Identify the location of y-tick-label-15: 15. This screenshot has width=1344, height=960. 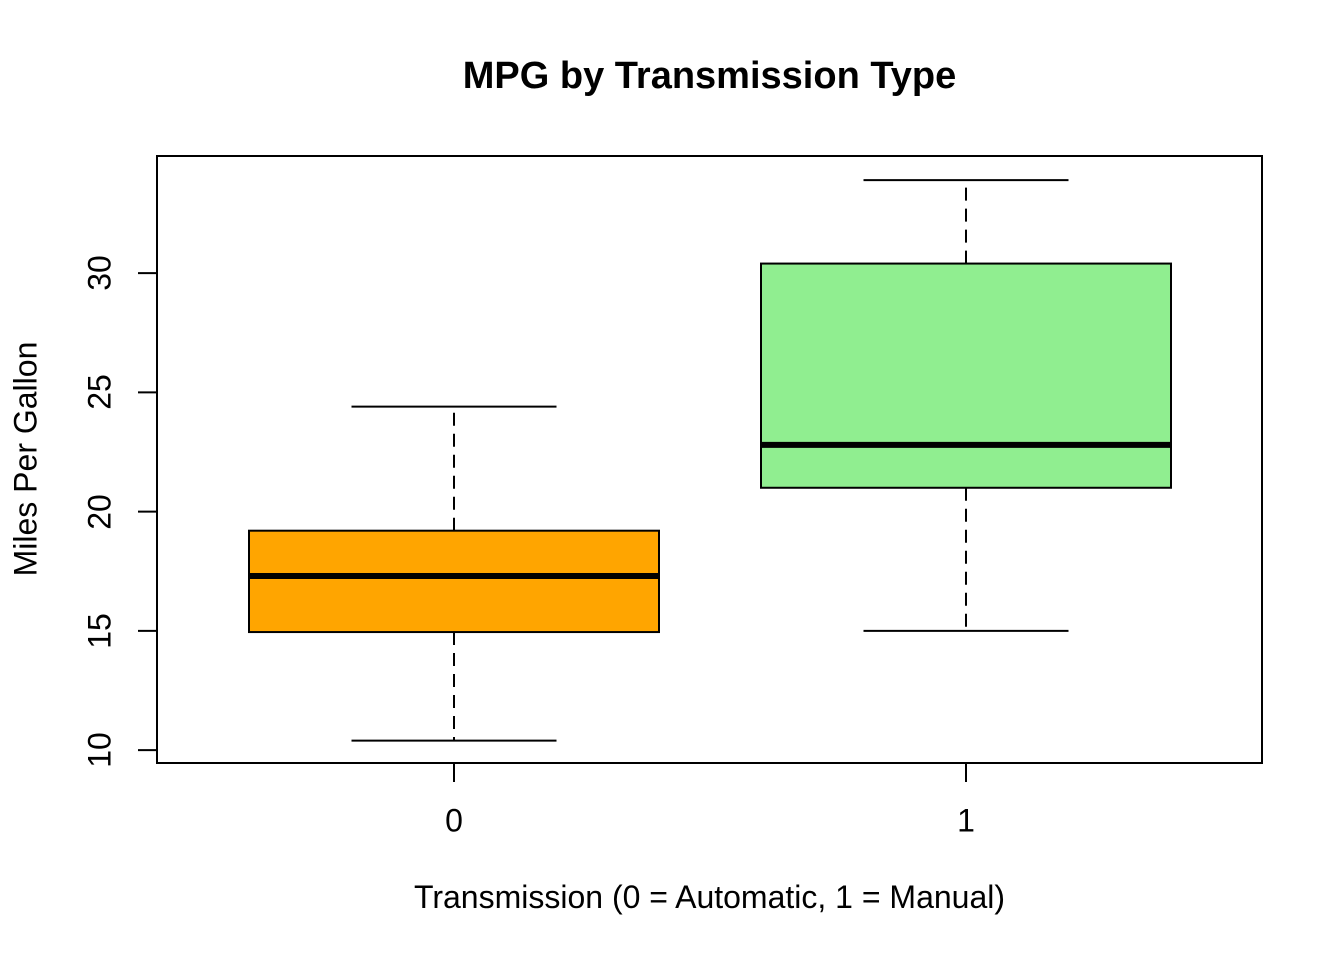
(99, 631).